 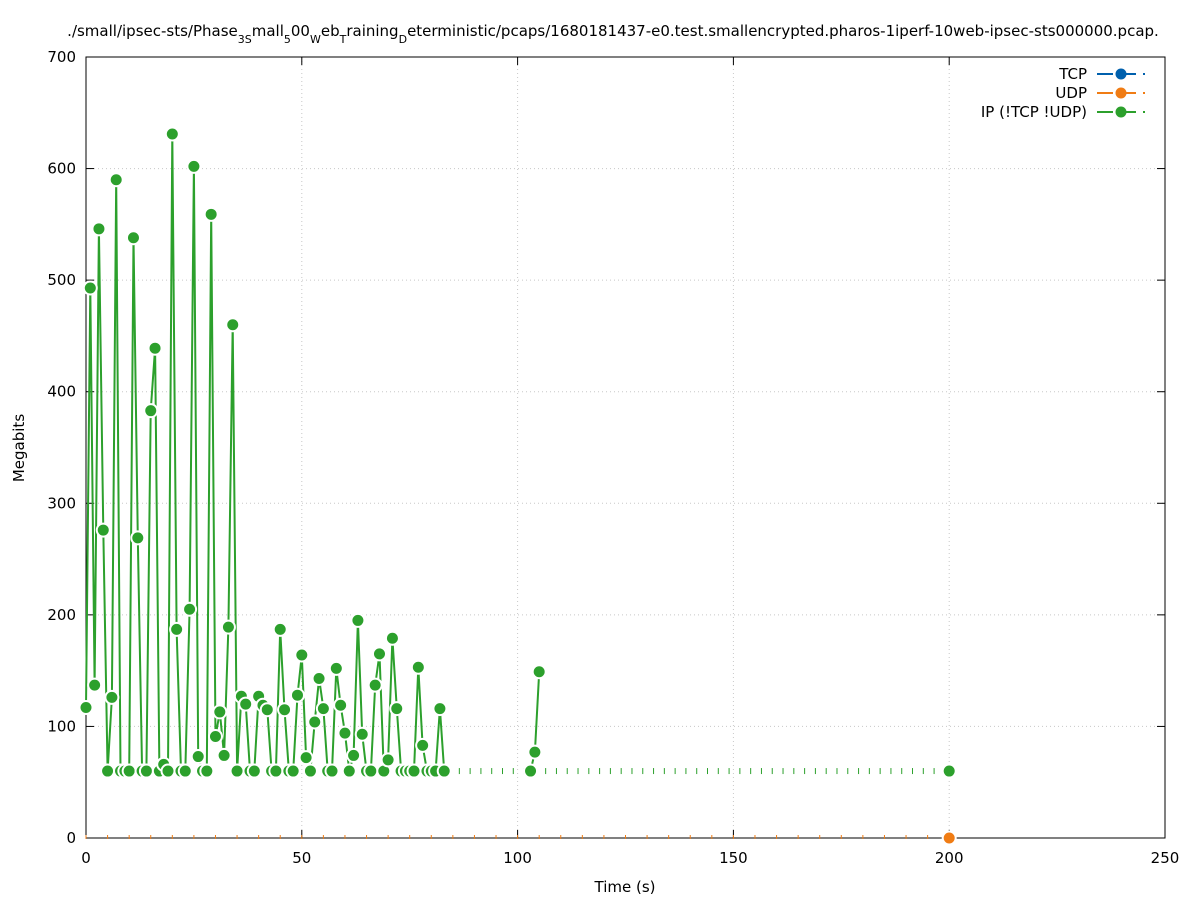 I want to click on ip-baseline-ticks, so click(x=697, y=771).